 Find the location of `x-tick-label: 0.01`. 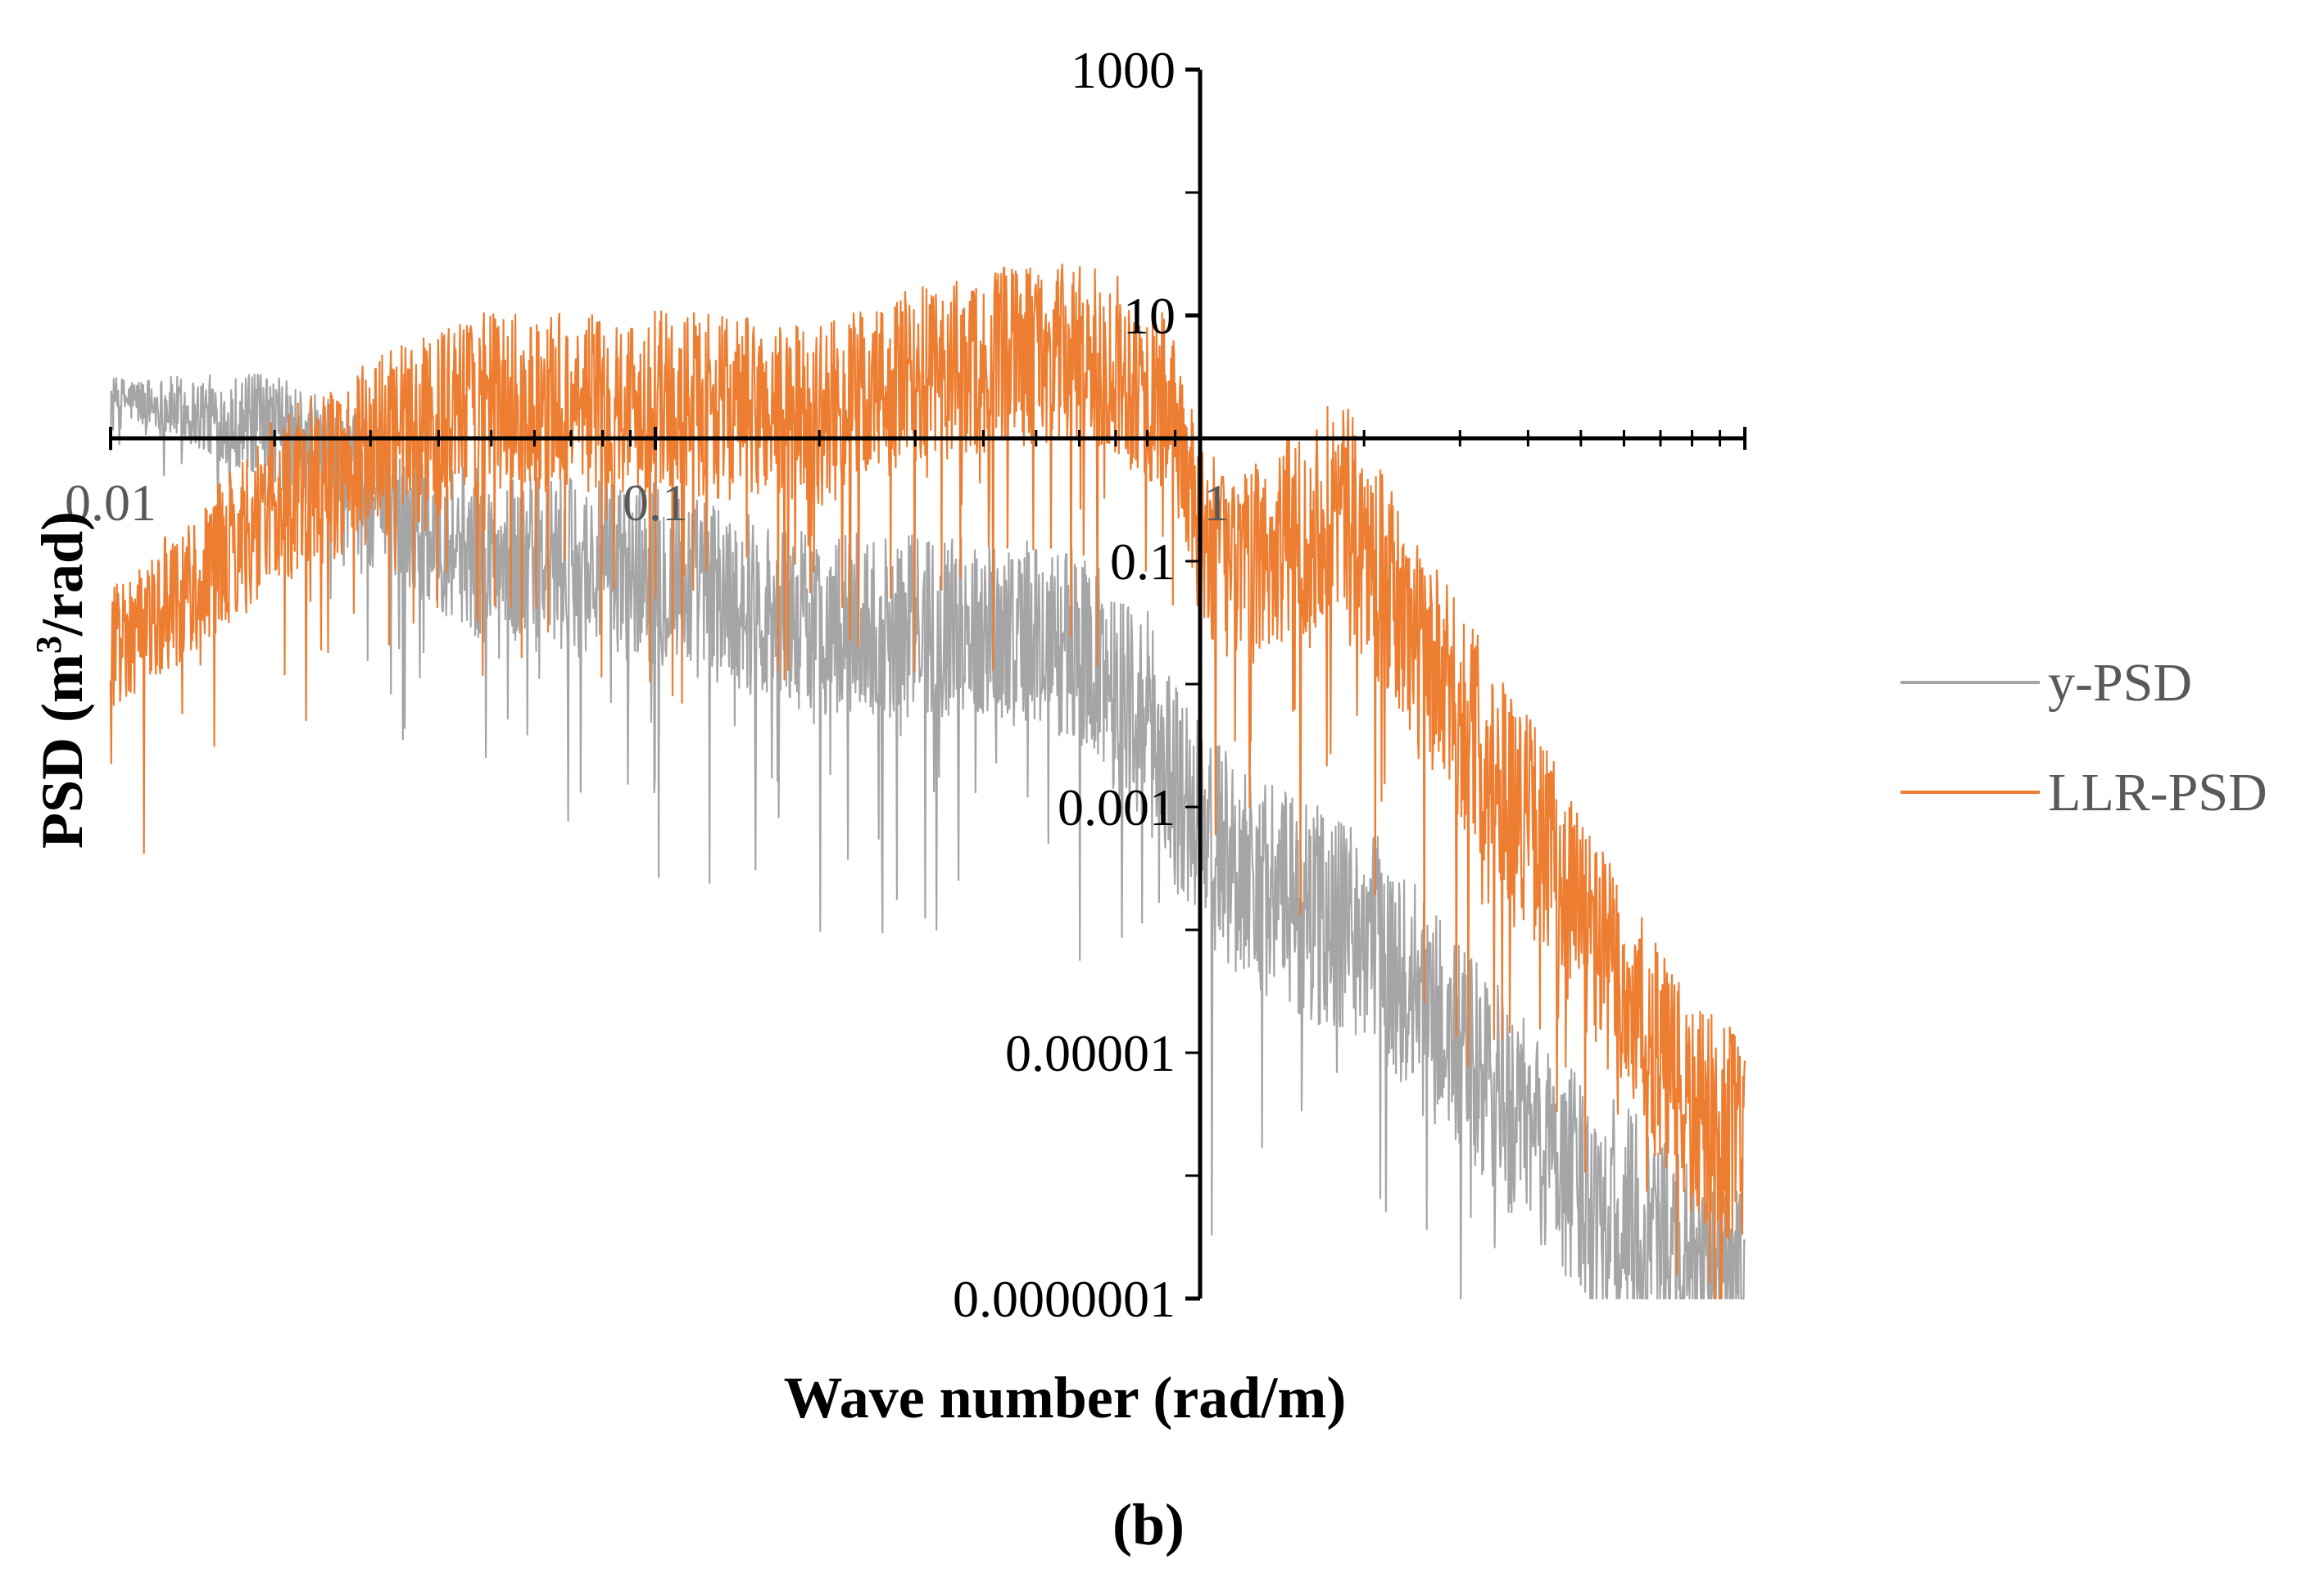

x-tick-label: 0.01 is located at coordinates (110, 503).